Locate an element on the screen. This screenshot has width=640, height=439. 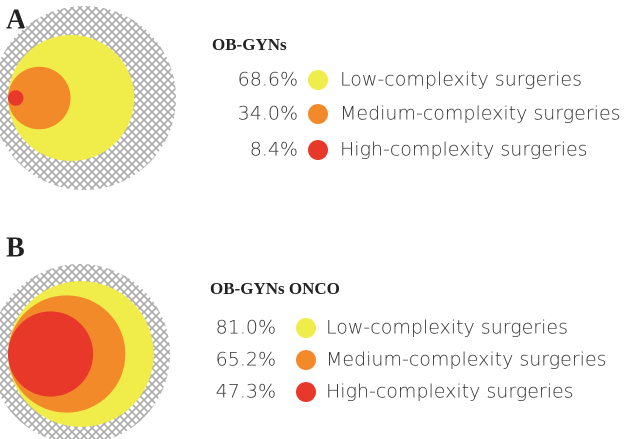
panel-label: B is located at coordinates (15, 247).